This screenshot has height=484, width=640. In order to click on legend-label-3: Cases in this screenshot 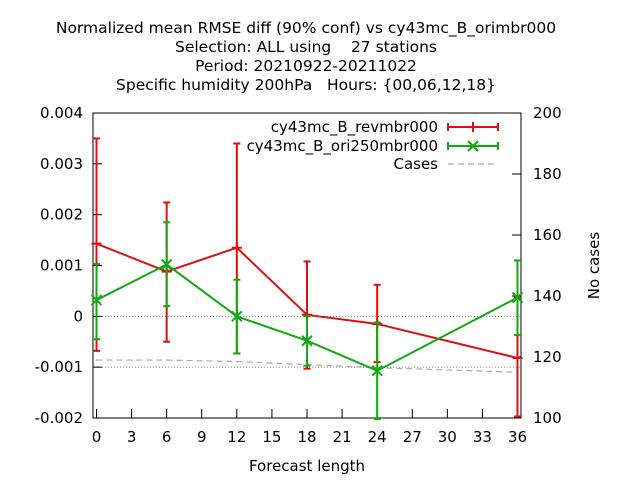, I will do `click(415, 164)`.